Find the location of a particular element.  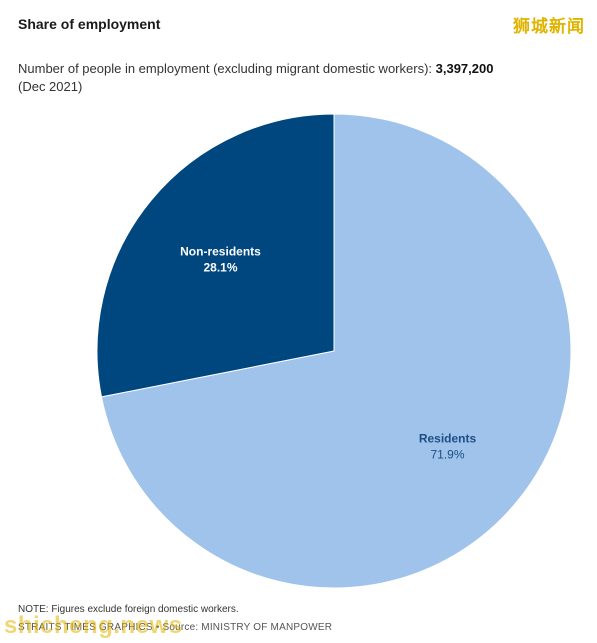

watermark-logo-top: 狮城新闻 is located at coordinates (549, 26).